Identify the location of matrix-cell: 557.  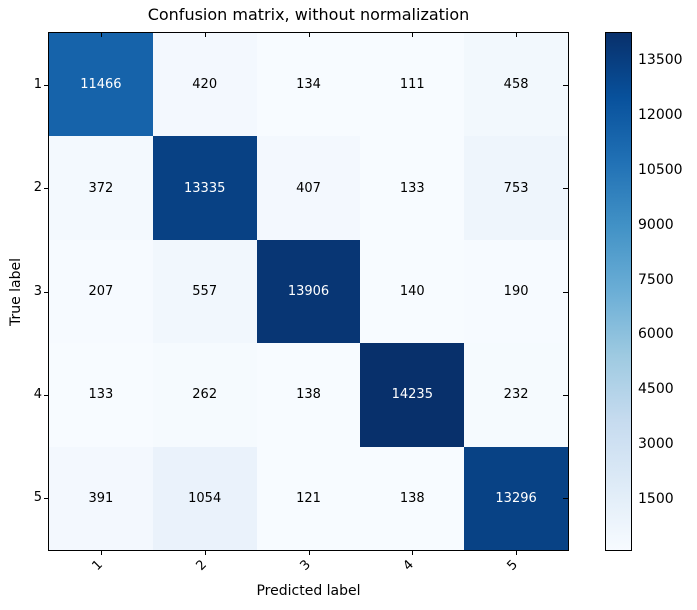
(204, 291).